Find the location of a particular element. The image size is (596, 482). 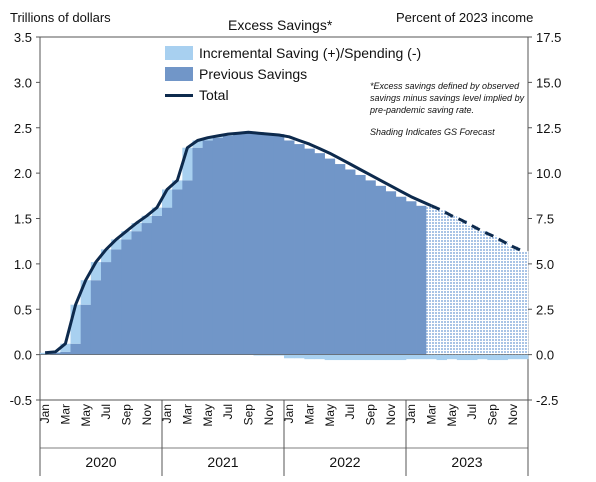

right-tick-label: 15.0 is located at coordinates (548, 82).